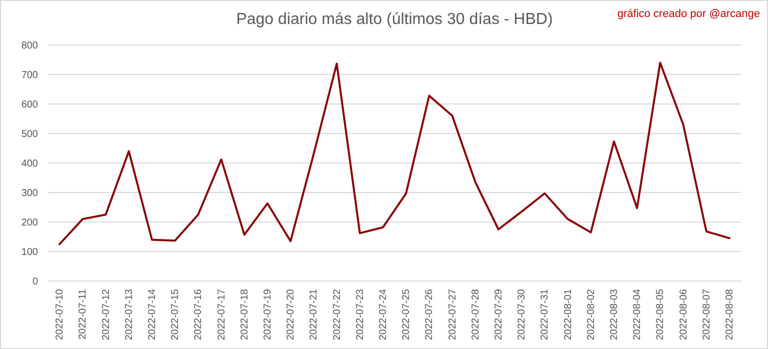 This screenshot has height=349, width=768. I want to click on y-tick-label: 200, so click(29, 223).